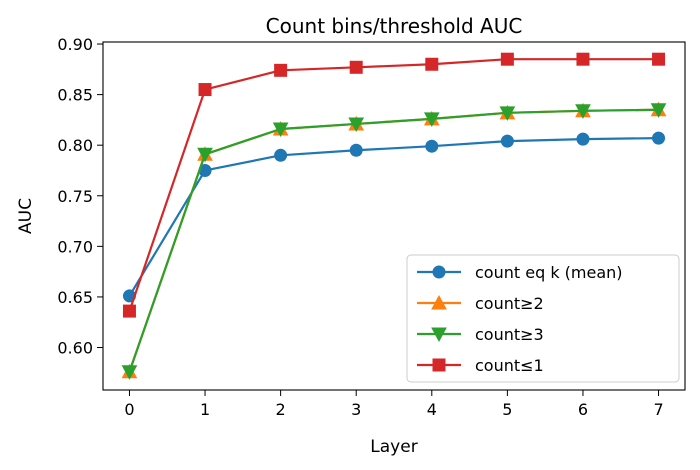 The width and height of the screenshot is (700, 470). I want to click on x-tick-label: 5, so click(507, 409).